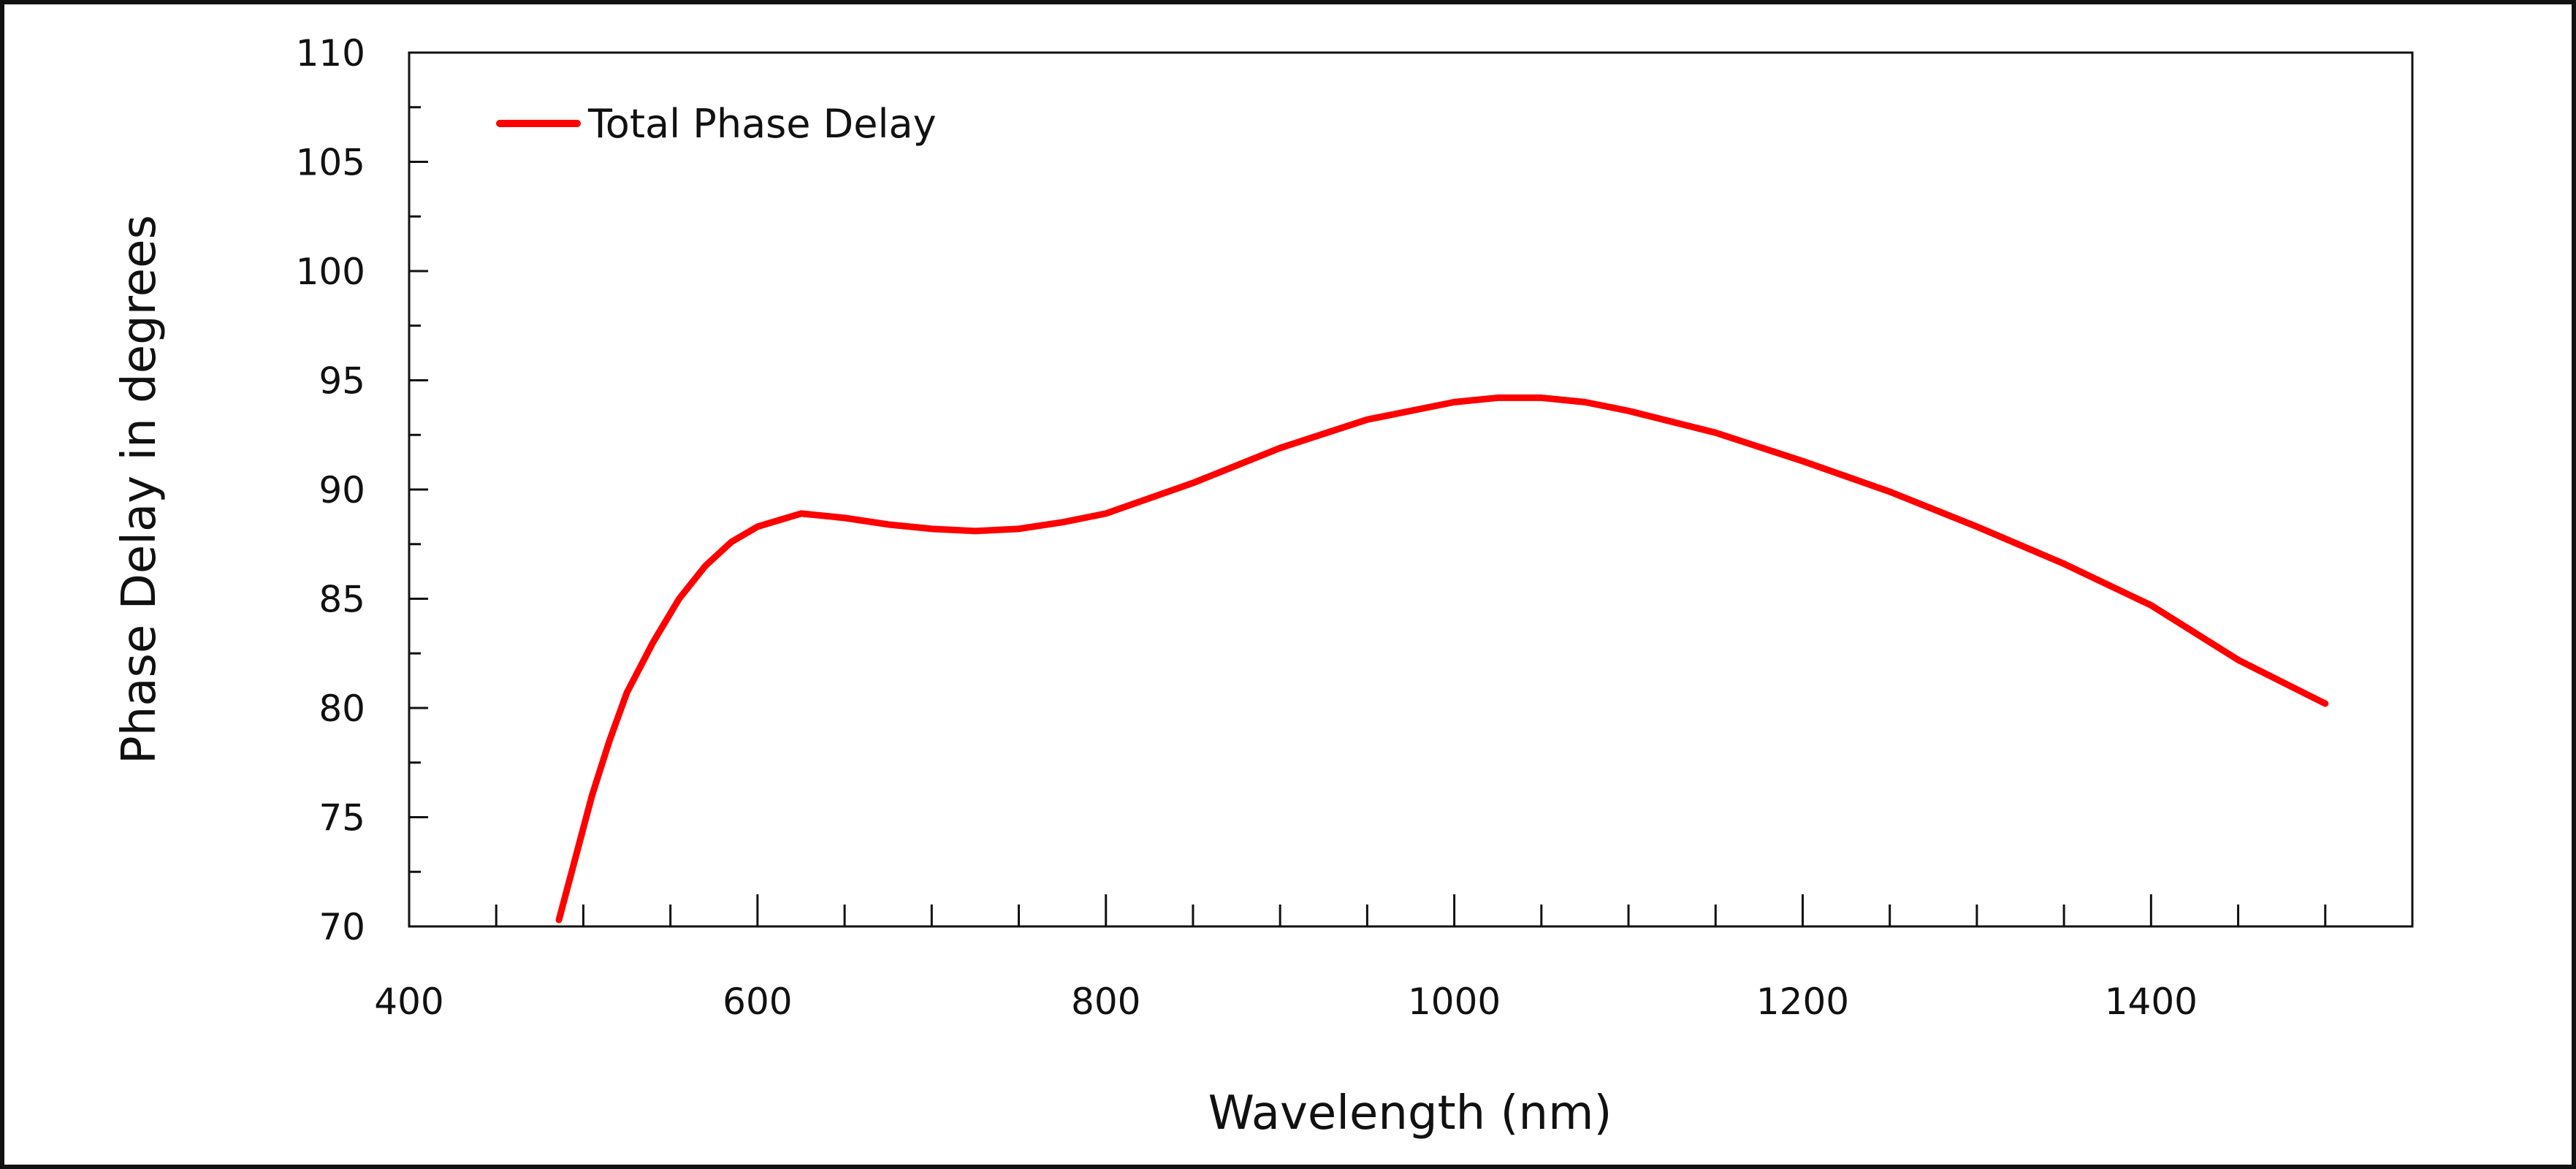  I want to click on x-axis-title: Wavelength (nm), so click(1410, 1113).